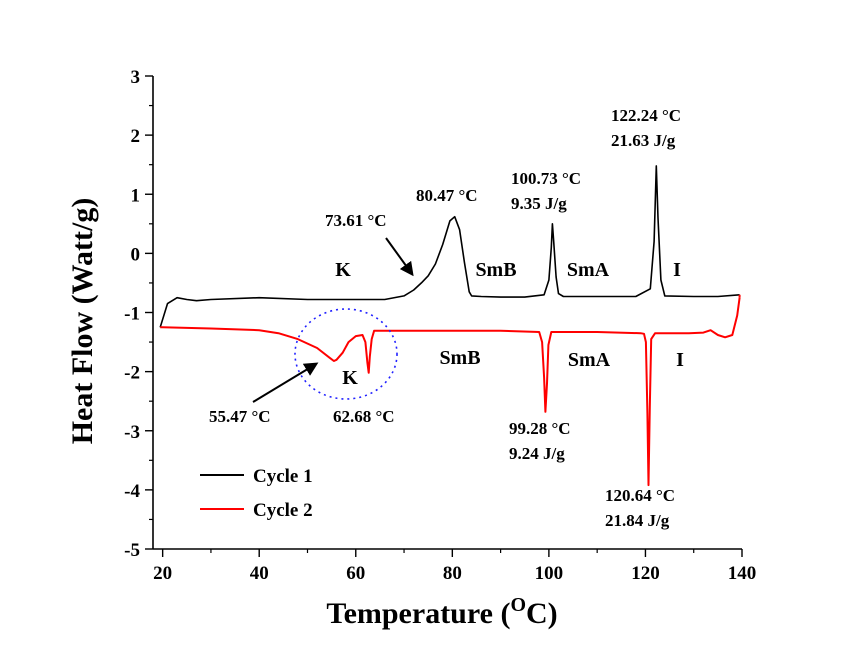  What do you see at coordinates (742, 573) in the screenshot?
I see `x-tick-label: 140` at bounding box center [742, 573].